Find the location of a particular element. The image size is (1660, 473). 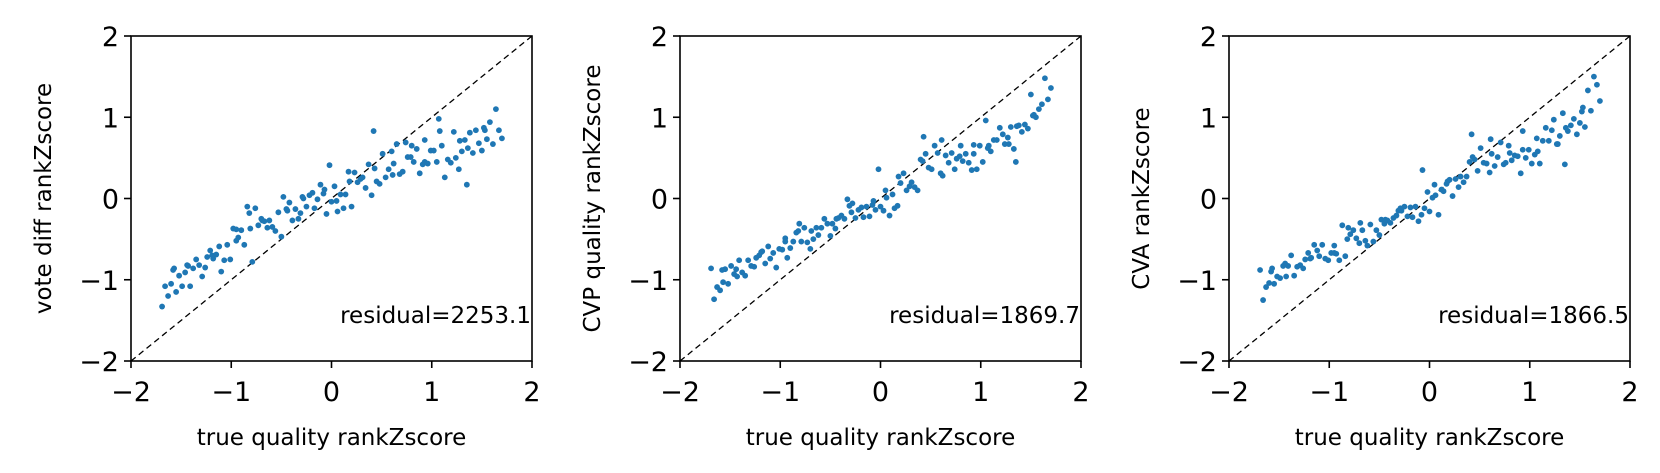

y-tick-label: 2 is located at coordinates (110, 37).